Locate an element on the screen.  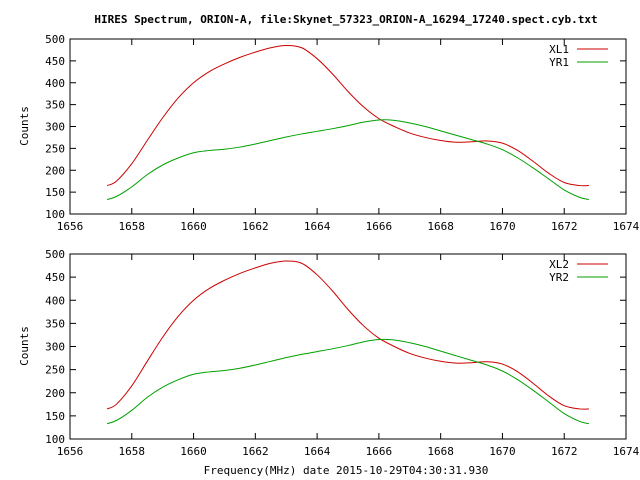
bottom-y-tick-label: 500 is located at coordinates (55, 254).